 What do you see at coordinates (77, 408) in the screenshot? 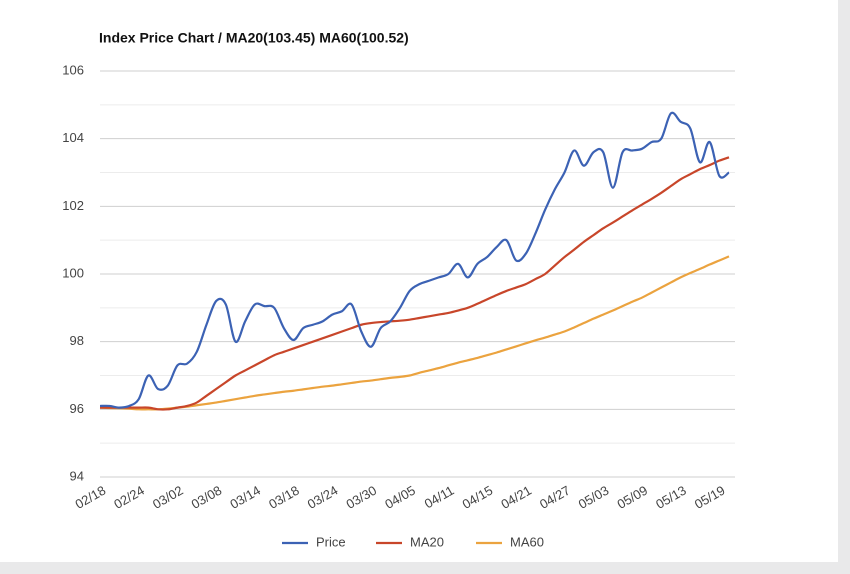
I see `y-tick-label: 96` at bounding box center [77, 408].